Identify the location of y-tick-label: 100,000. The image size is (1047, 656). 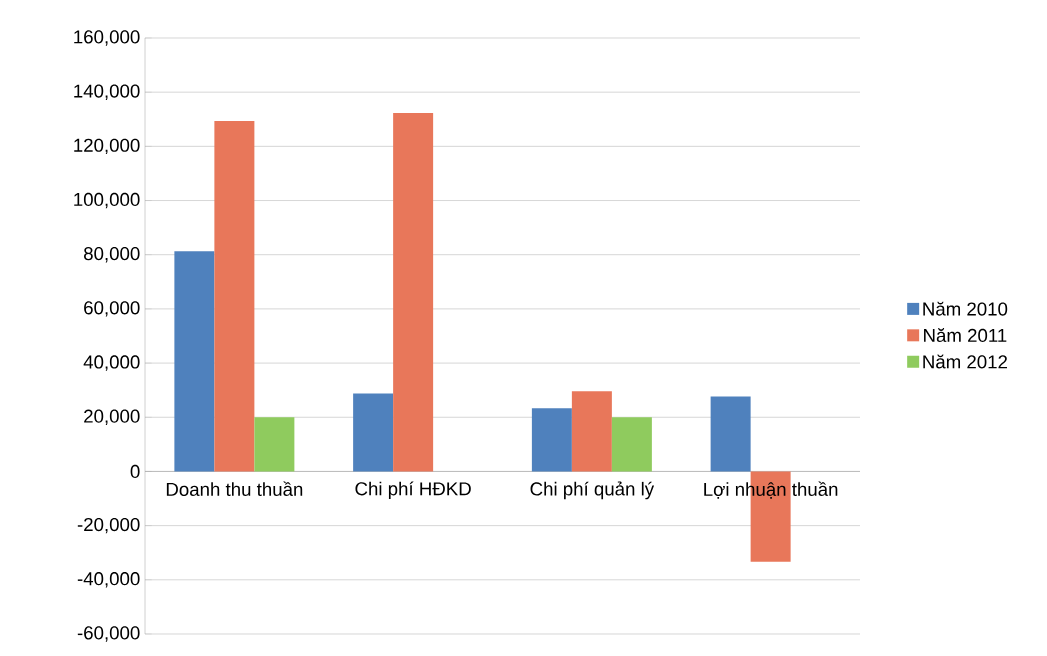
(107, 200).